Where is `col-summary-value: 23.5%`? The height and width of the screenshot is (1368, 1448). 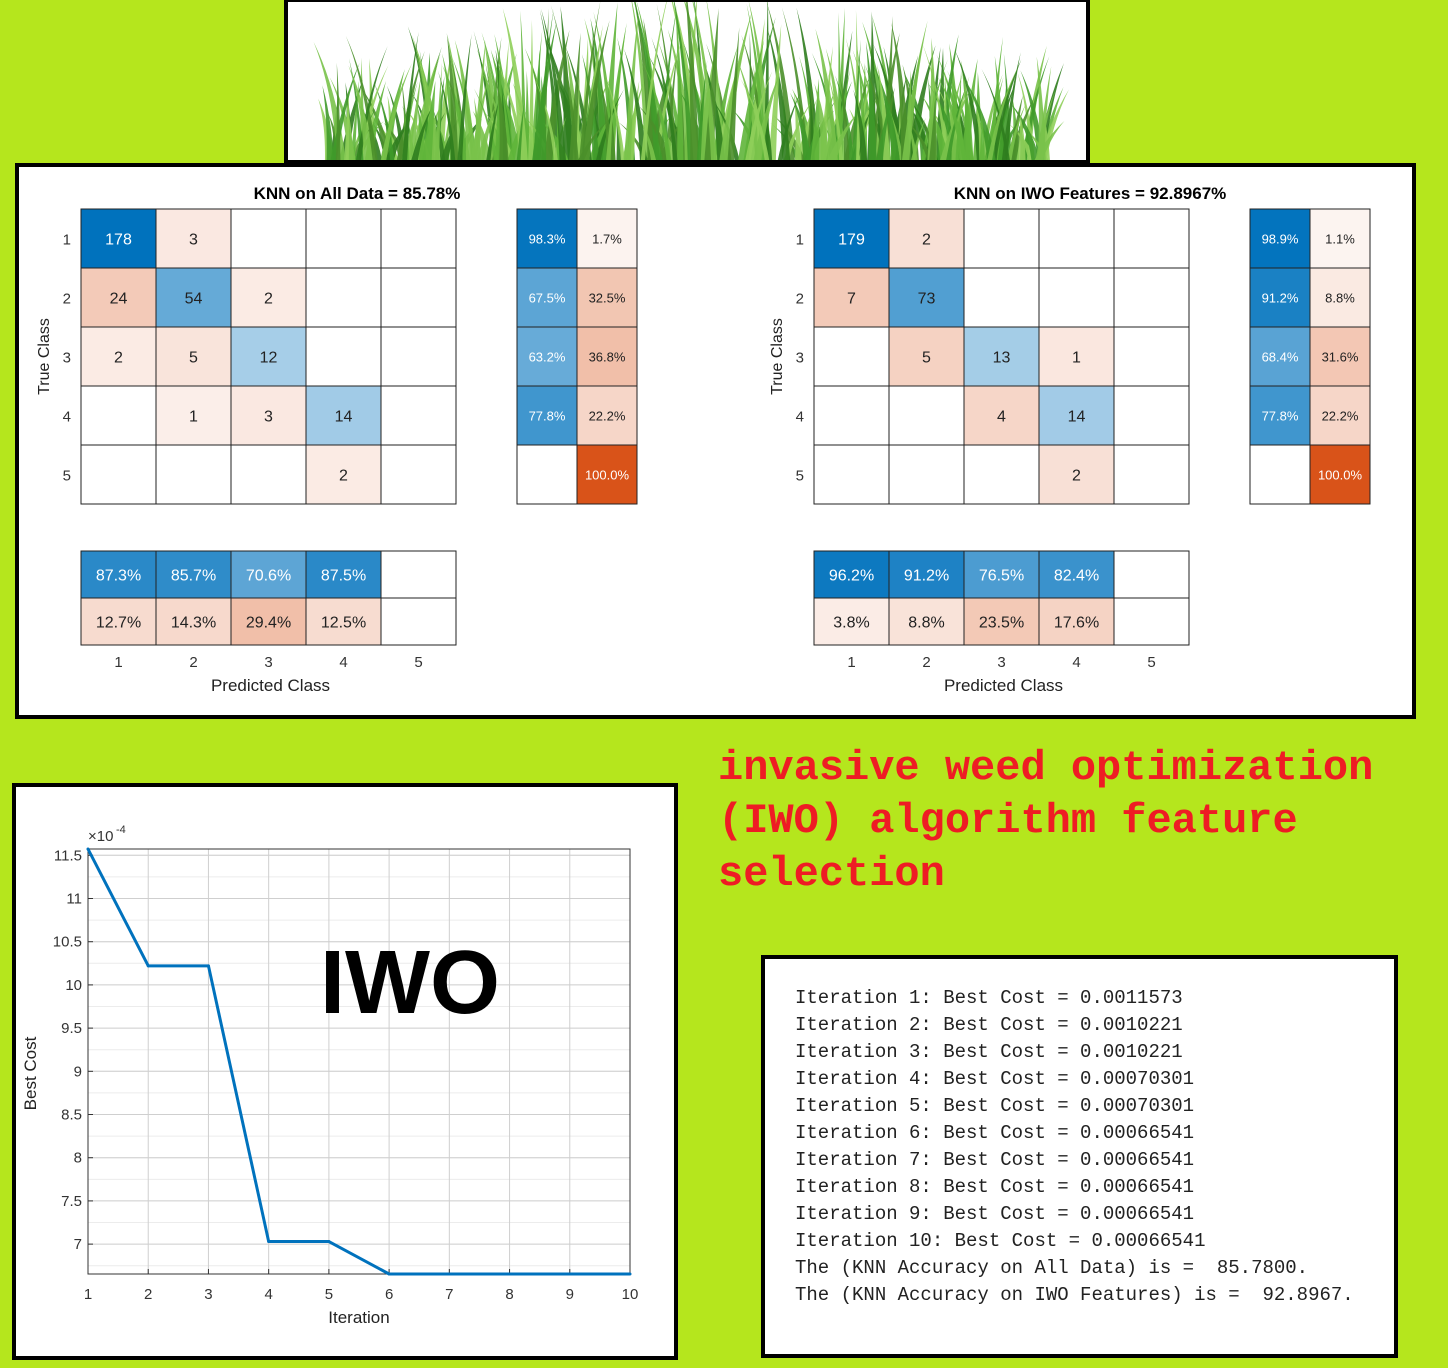
col-summary-value: 23.5% is located at coordinates (1001, 623).